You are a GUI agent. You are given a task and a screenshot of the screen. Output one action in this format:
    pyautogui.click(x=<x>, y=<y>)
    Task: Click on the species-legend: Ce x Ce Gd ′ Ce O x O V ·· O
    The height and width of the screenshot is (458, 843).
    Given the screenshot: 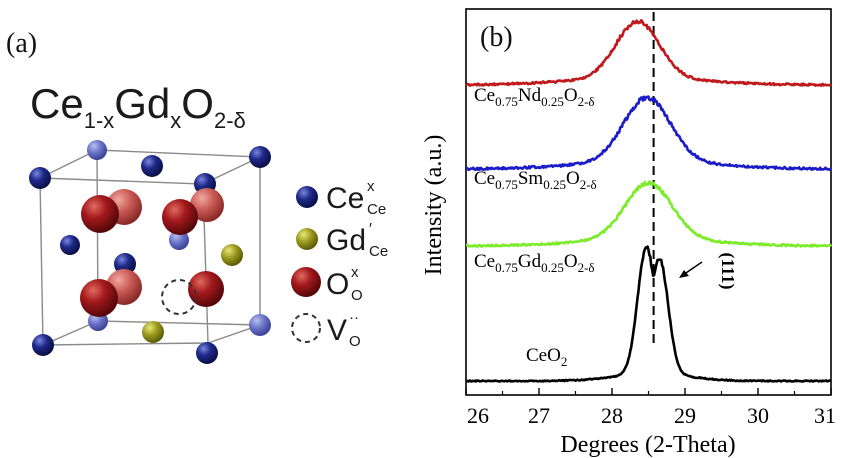 What is the action you would take?
    pyautogui.click(x=339, y=264)
    